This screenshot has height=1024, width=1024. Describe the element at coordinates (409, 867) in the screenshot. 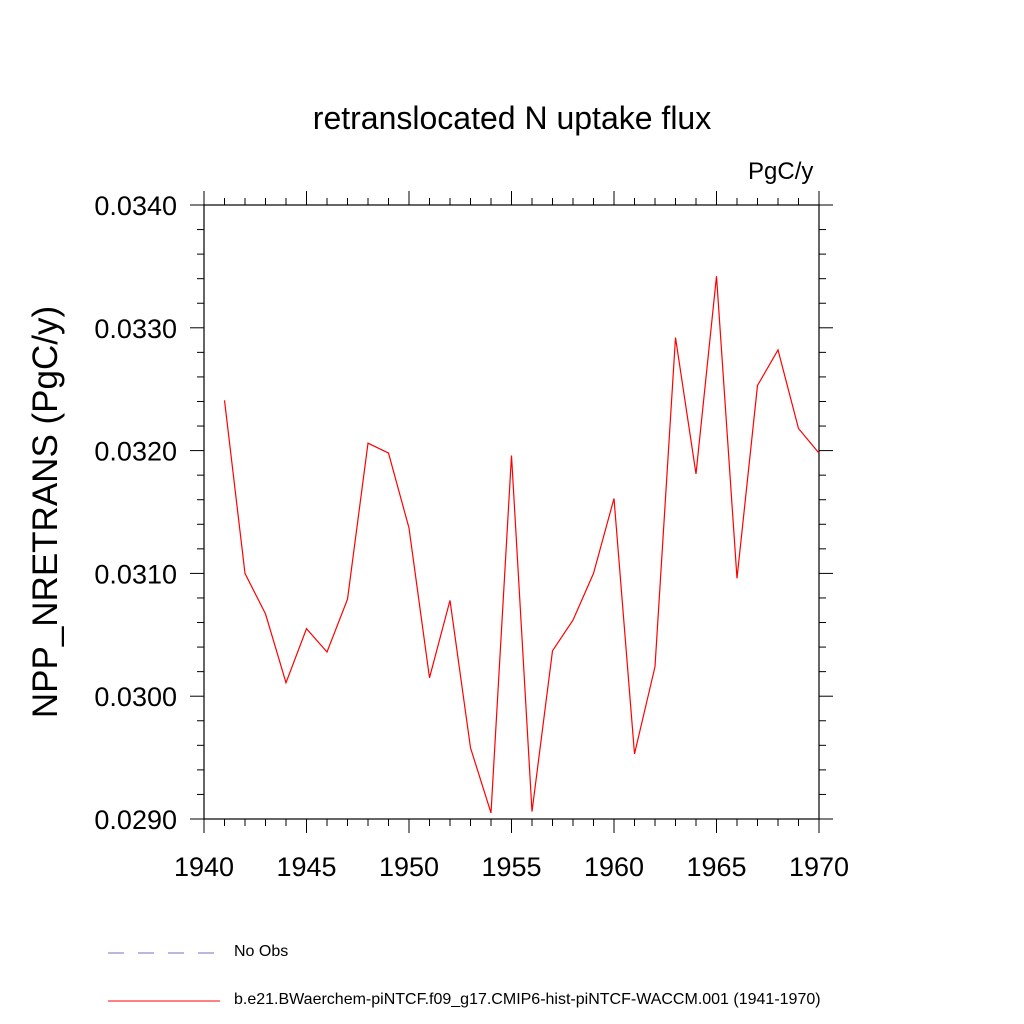

I see `x-tick-label: 1950` at that location.